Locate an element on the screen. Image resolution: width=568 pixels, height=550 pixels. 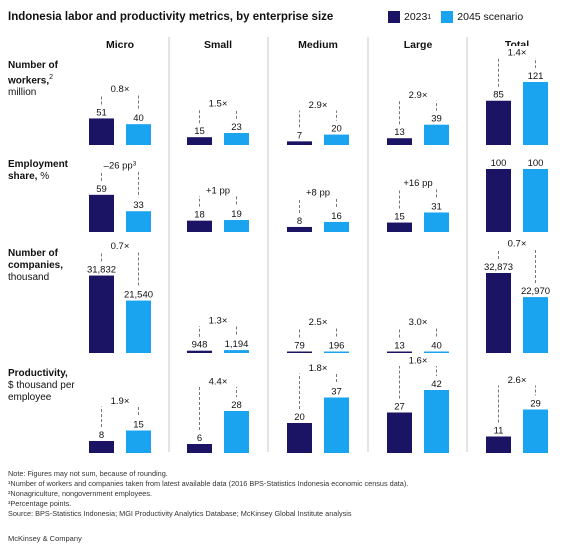
label-2023-productivity-micro: 8 is located at coordinates (101, 435).